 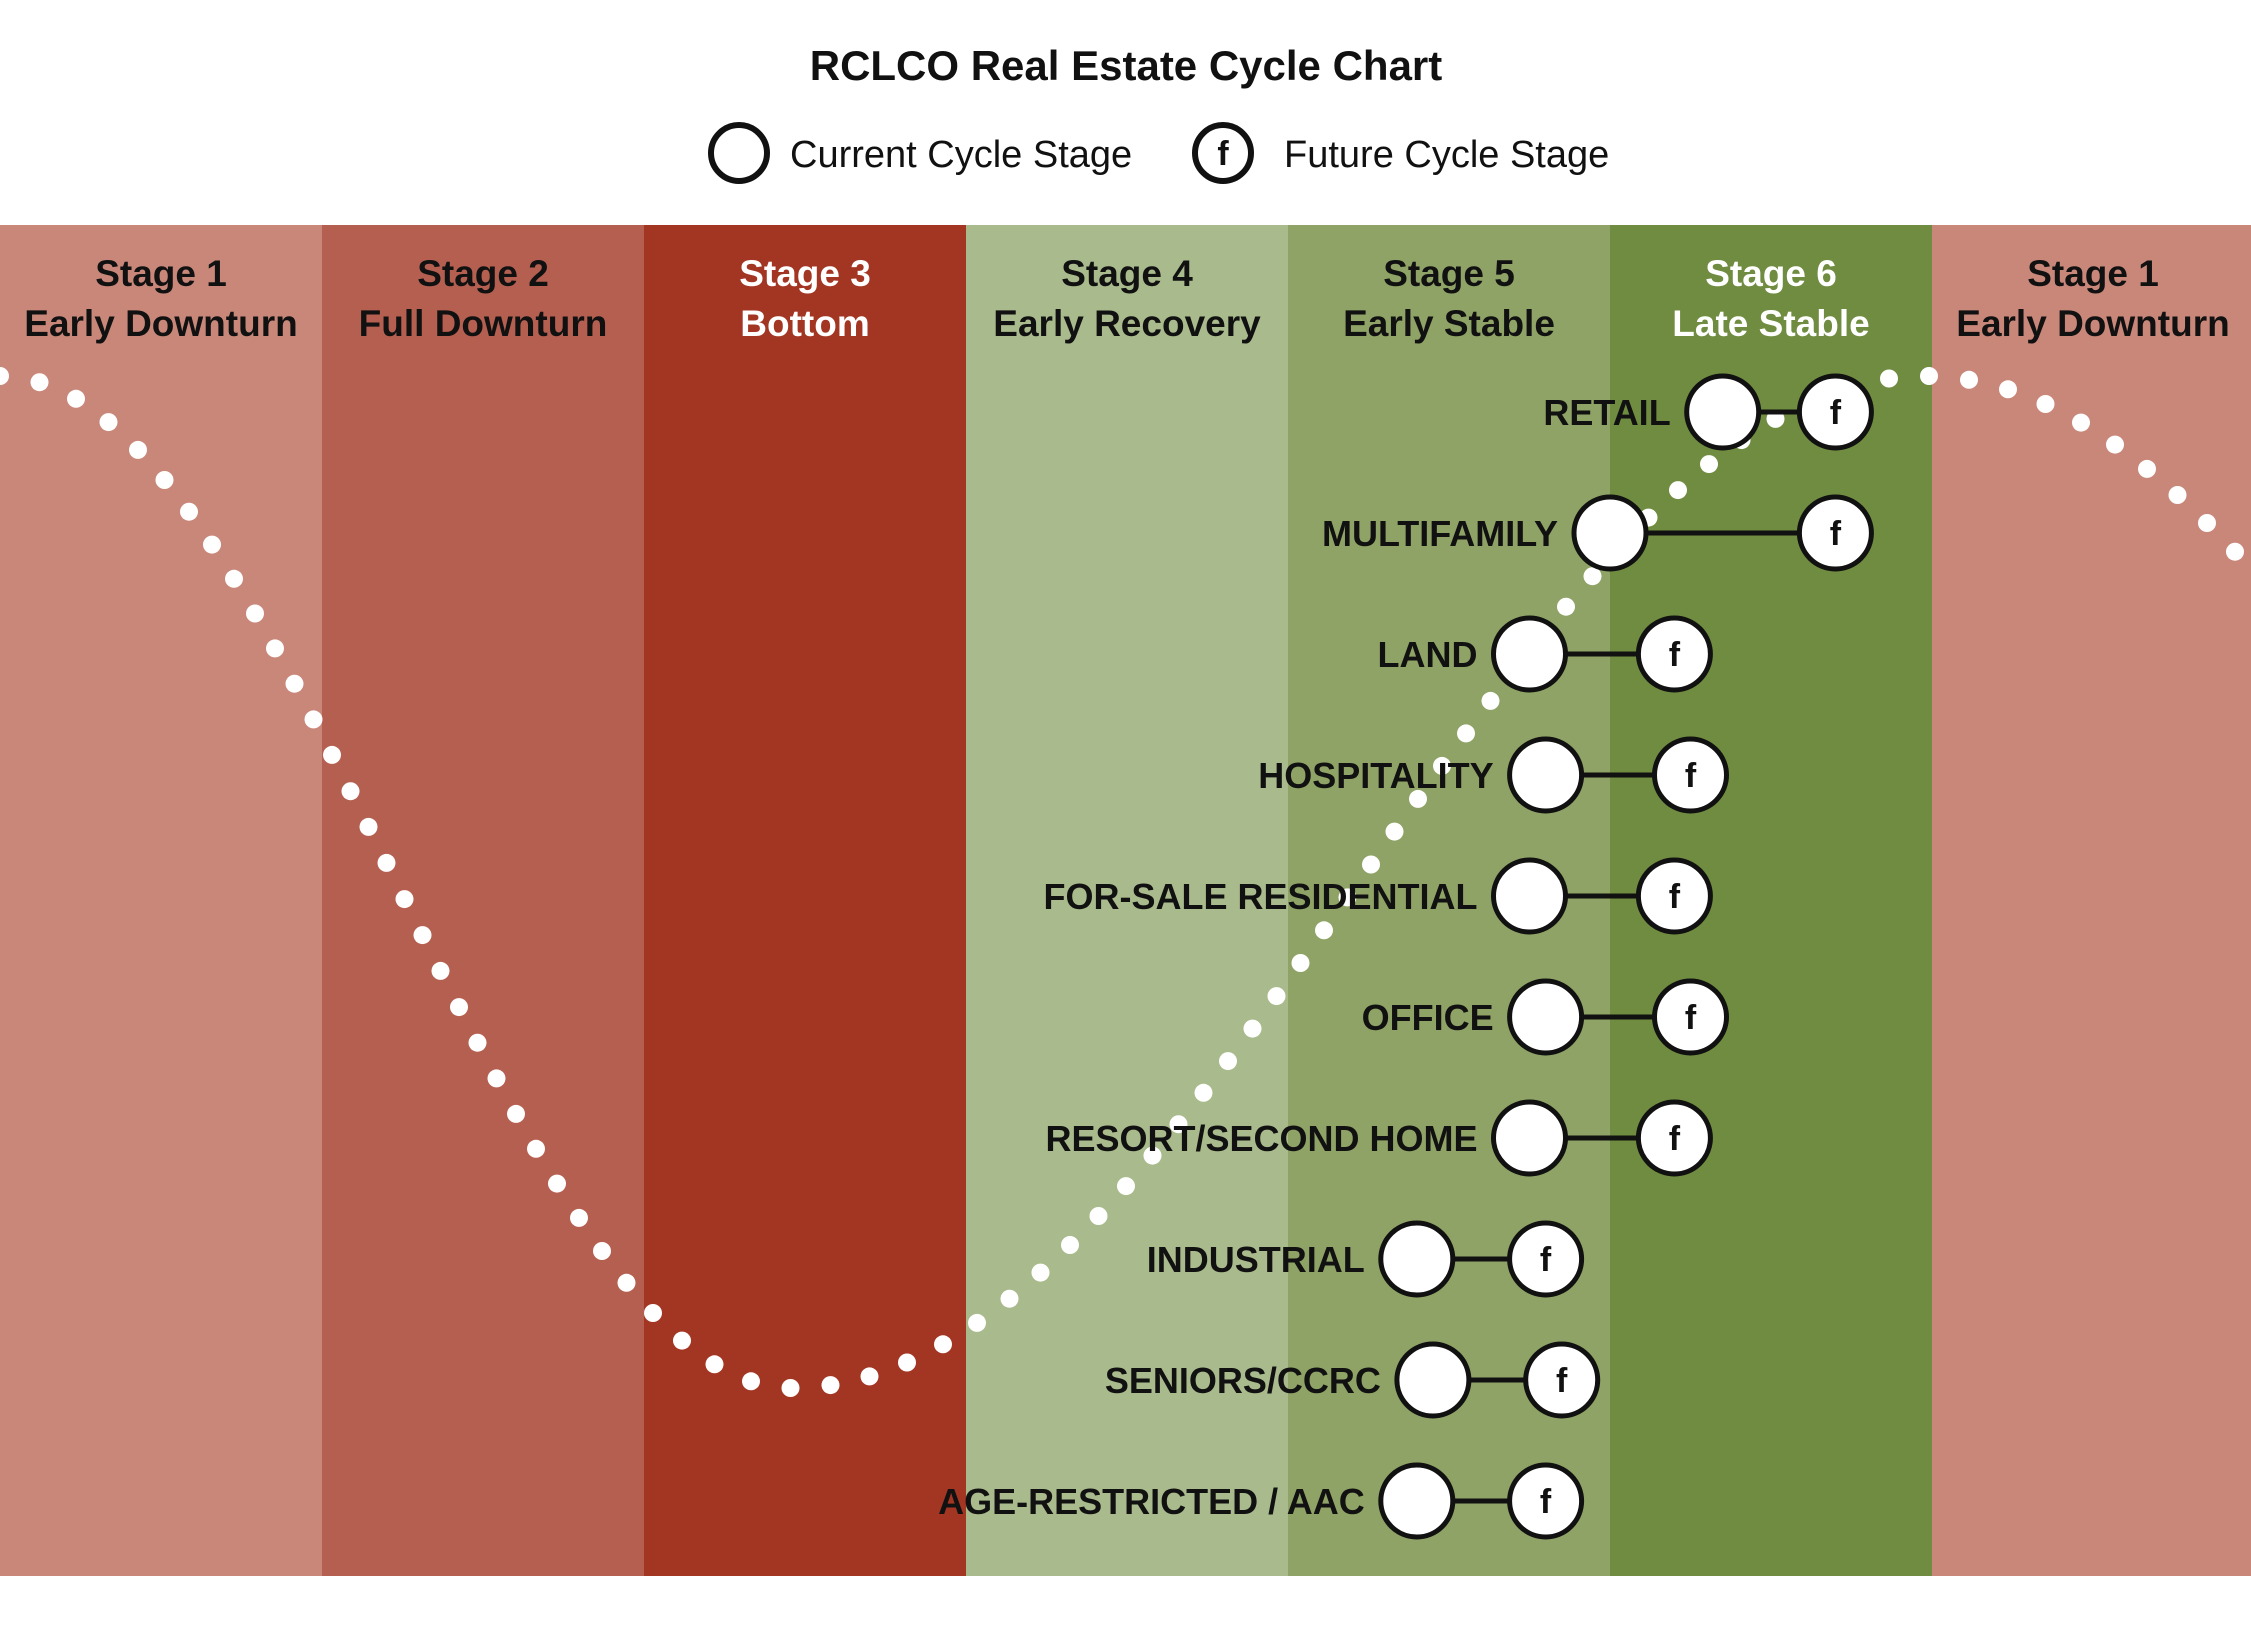 I want to click on legend-future-label: Future Cycle Stage, so click(x=1446, y=155).